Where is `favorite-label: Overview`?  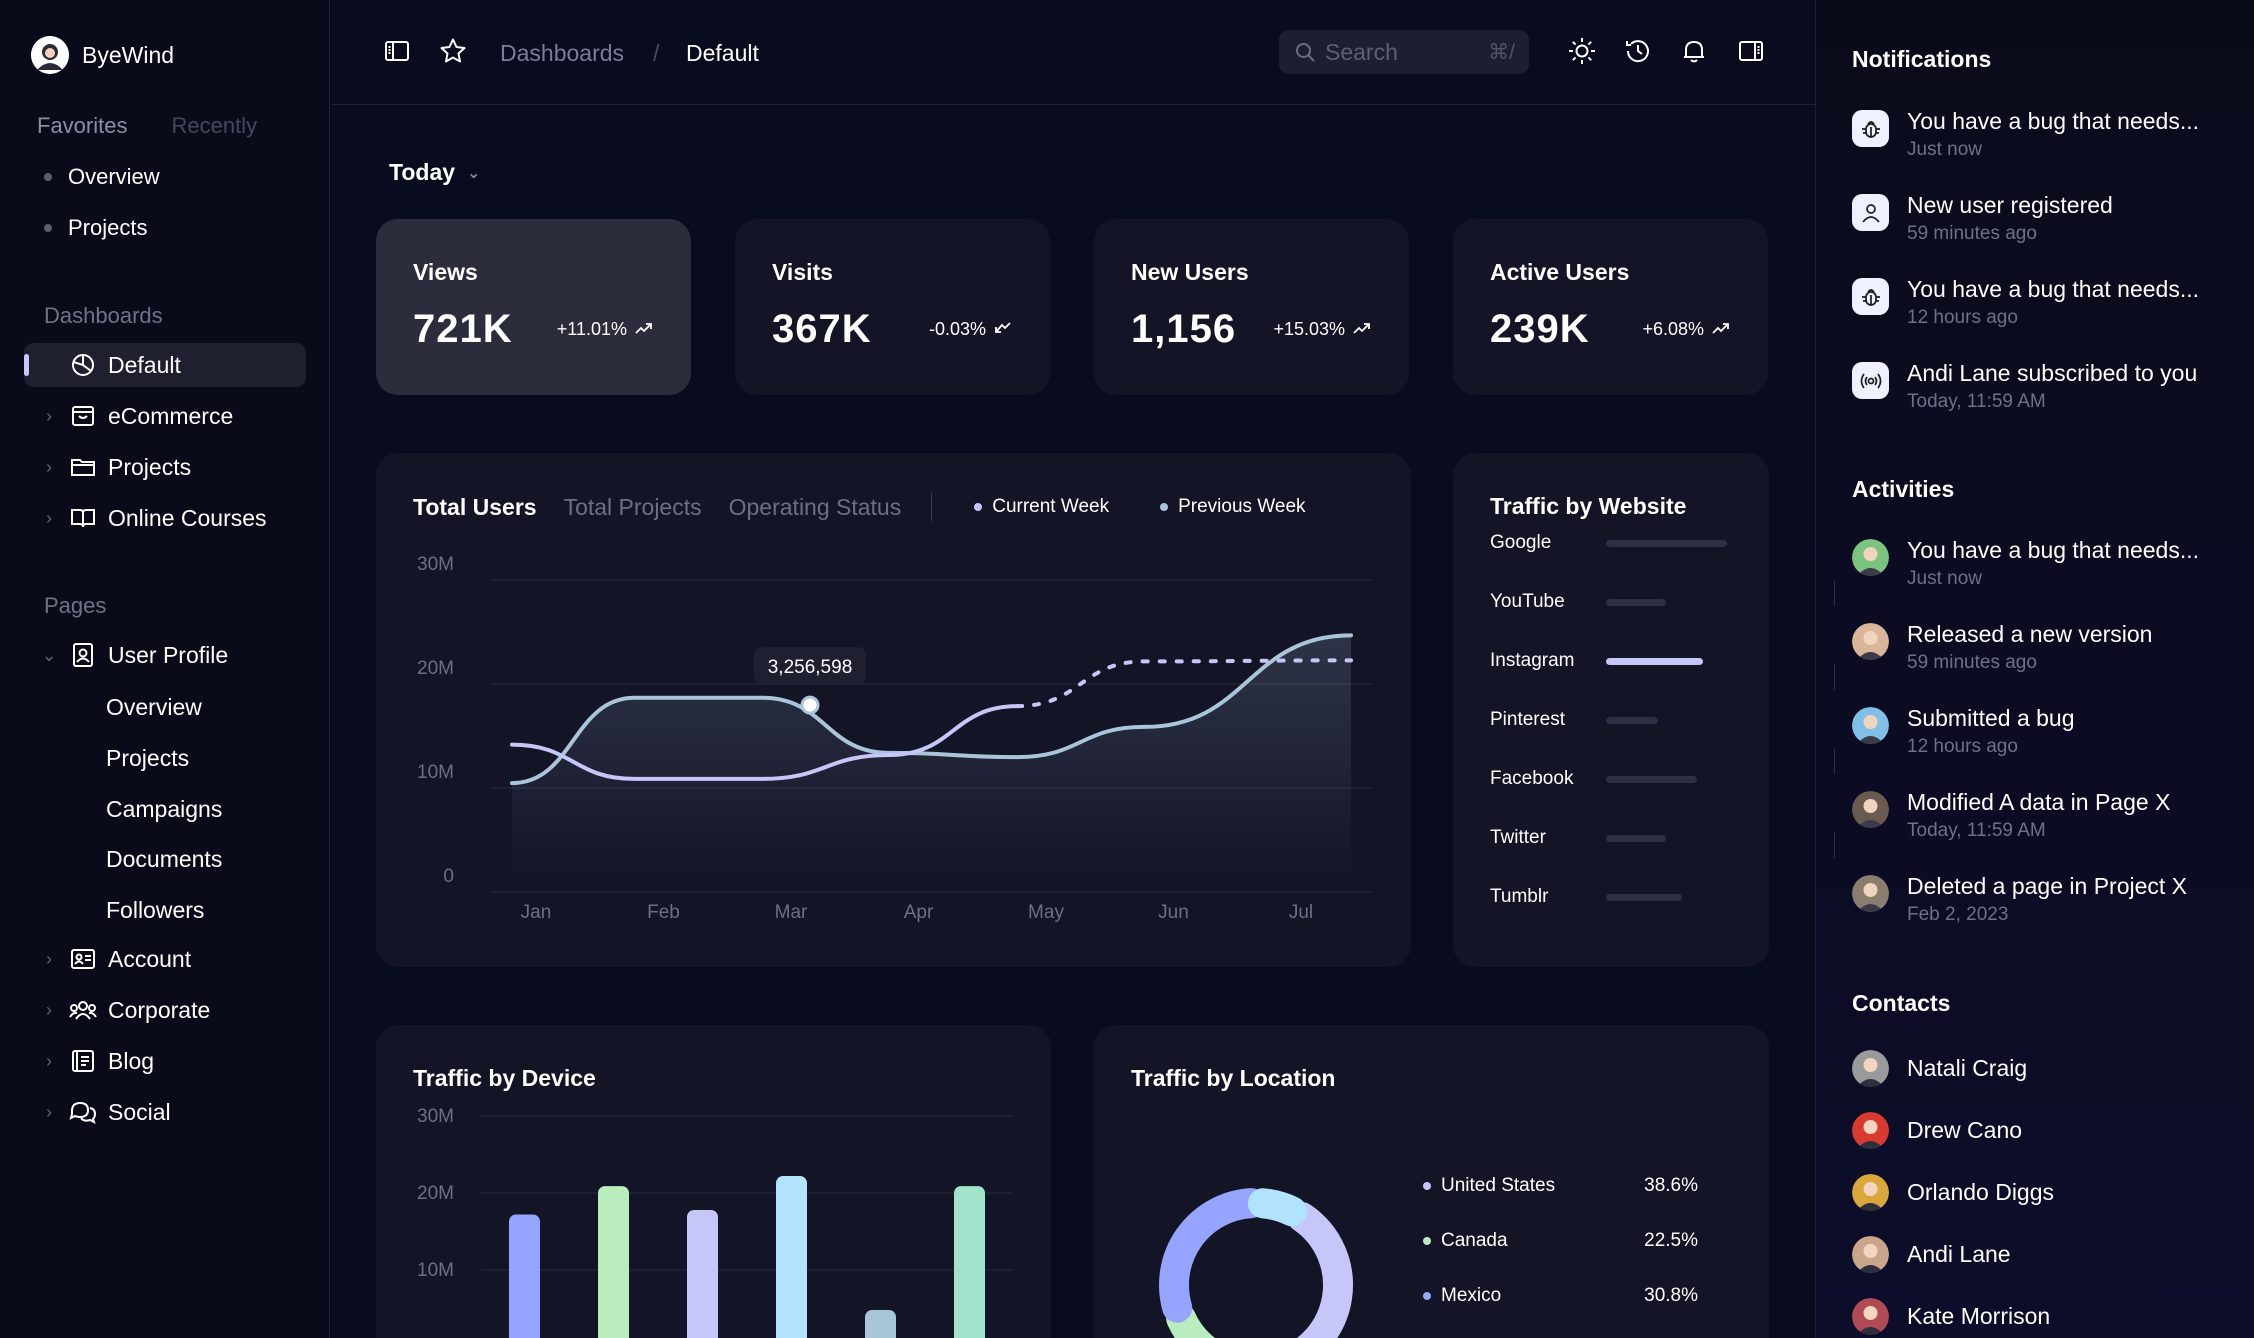
favorite-label: Overview is located at coordinates (114, 176).